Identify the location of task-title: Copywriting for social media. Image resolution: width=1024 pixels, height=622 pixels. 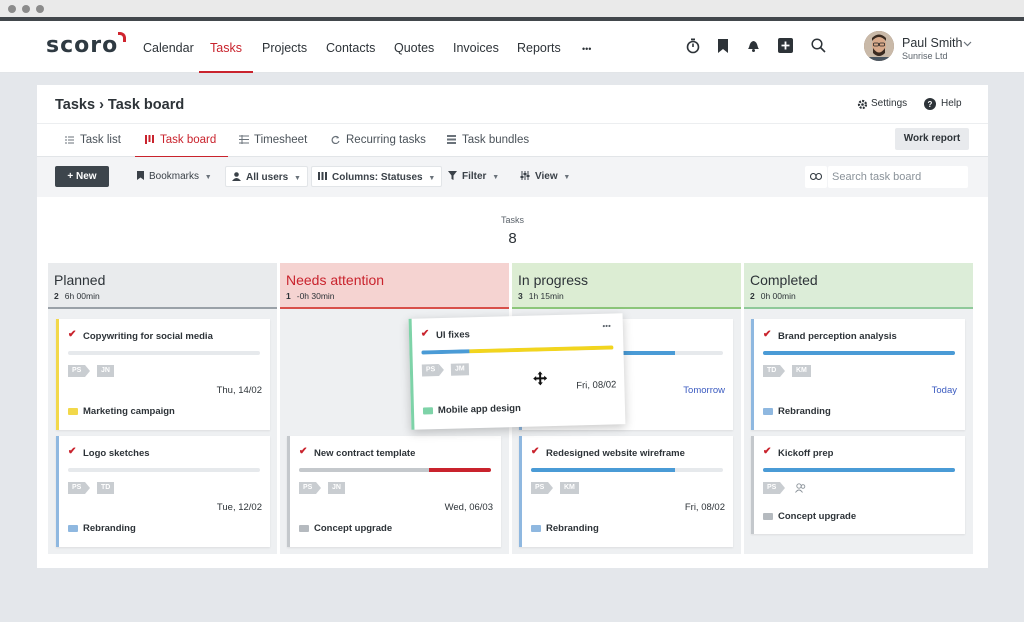
(148, 336).